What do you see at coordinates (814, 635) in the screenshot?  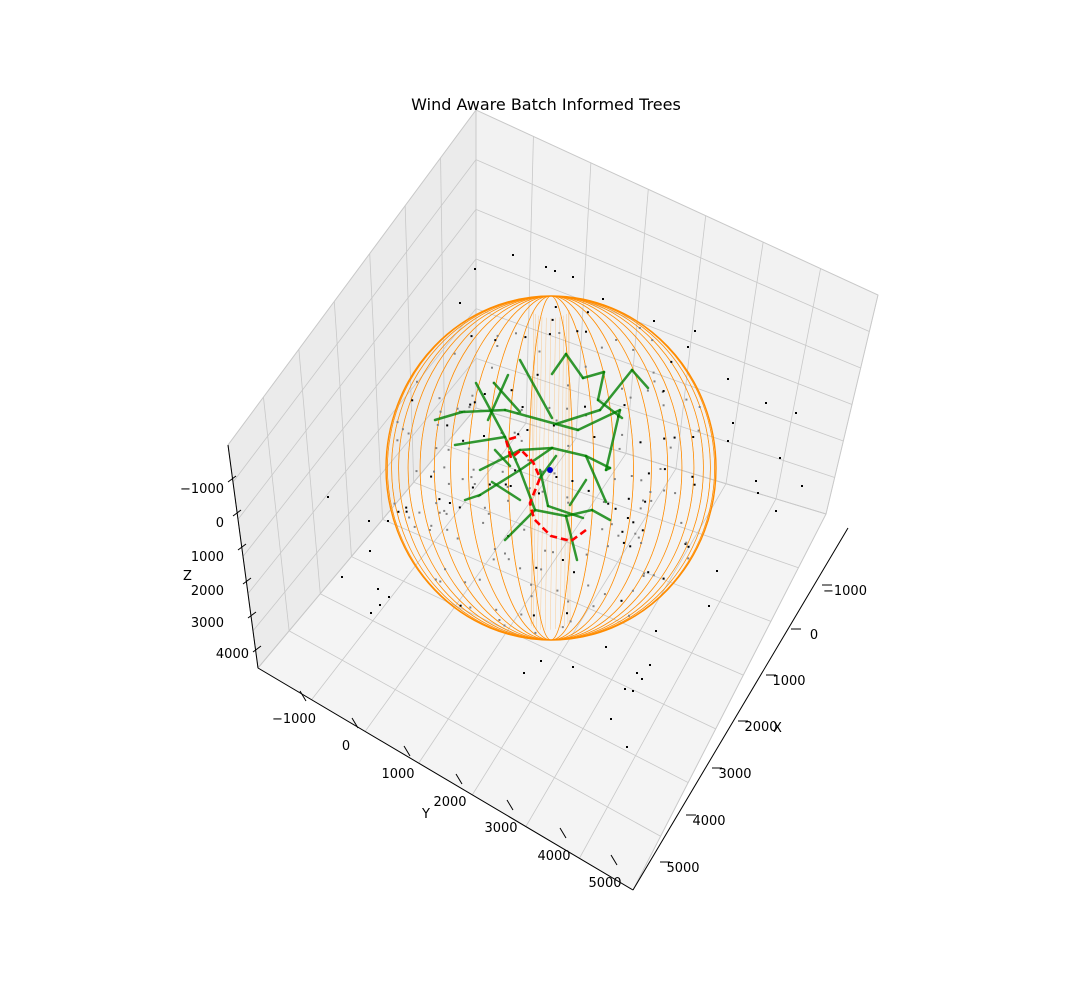 I see `x-tick-label: 0` at bounding box center [814, 635].